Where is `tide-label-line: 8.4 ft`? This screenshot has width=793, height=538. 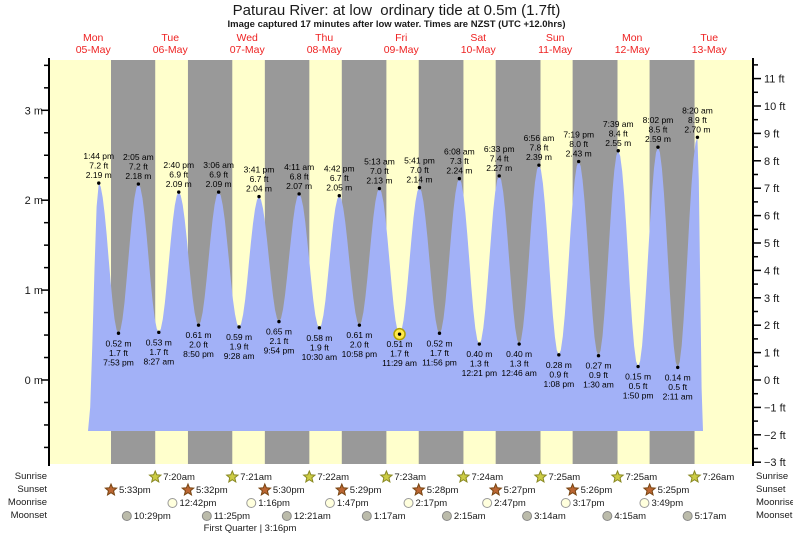 tide-label-line: 8.4 ft is located at coordinates (619, 133).